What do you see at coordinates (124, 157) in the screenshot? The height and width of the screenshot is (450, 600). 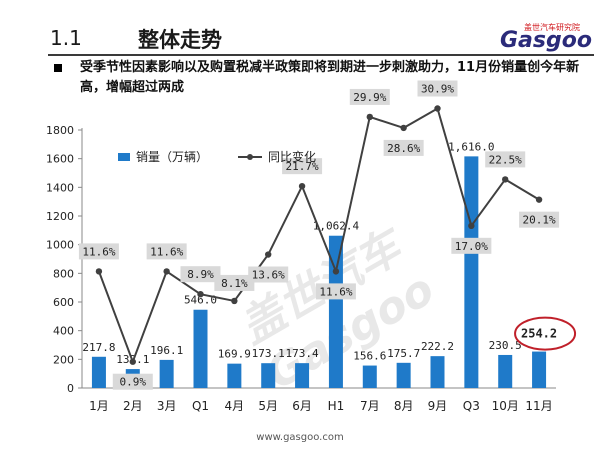 I see `legend-bar-swatch` at bounding box center [124, 157].